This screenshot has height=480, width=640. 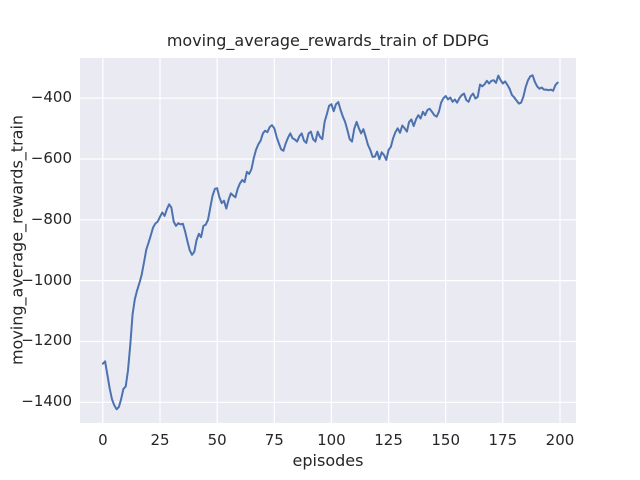 What do you see at coordinates (46, 279) in the screenshot?
I see `y-tick-label: −1000` at bounding box center [46, 279].